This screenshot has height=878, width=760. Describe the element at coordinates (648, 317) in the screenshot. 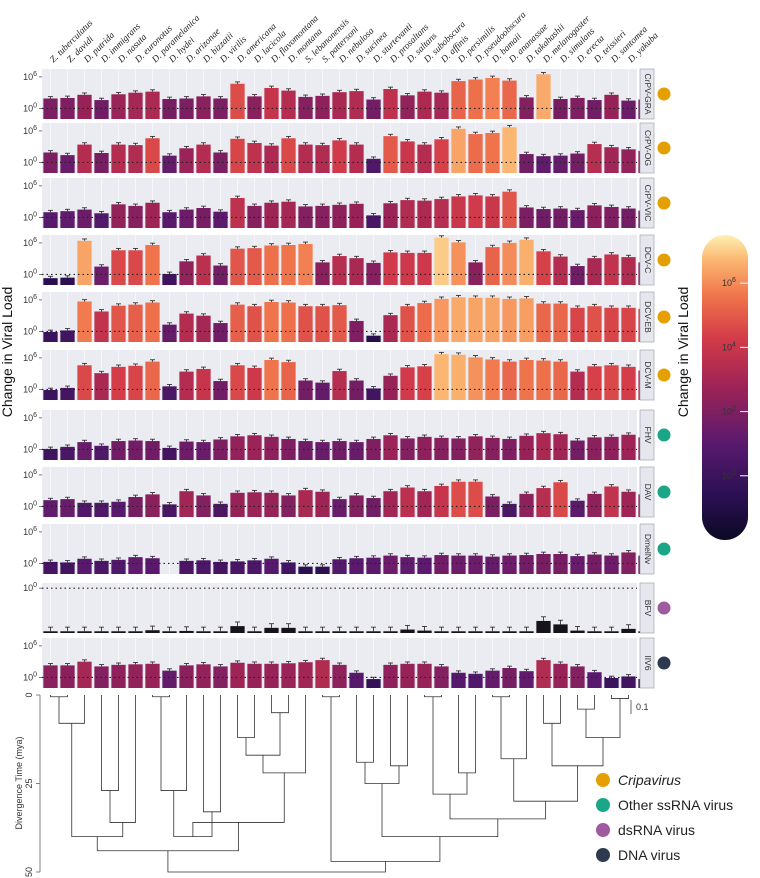

I see `virus-strip-label: DCV-EB` at that location.